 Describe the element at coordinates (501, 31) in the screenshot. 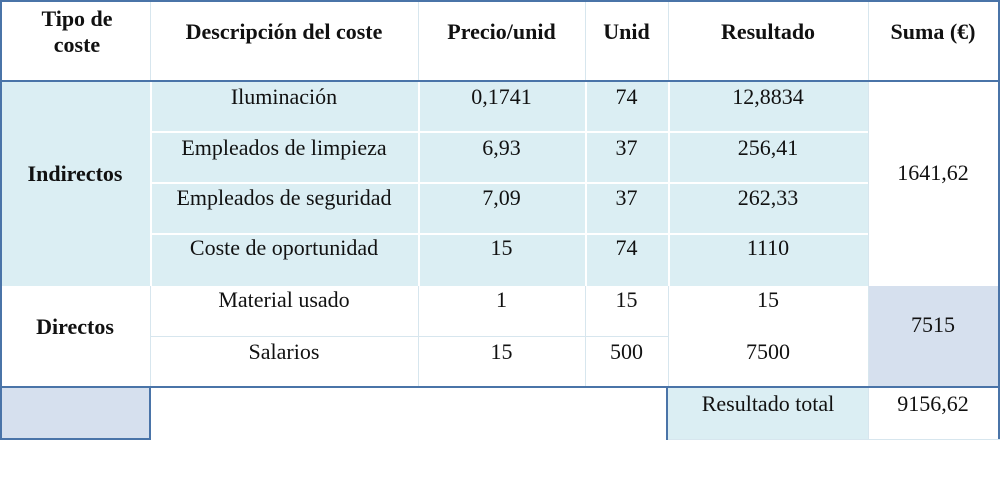

I see `header-precio: Precio/unid` at that location.